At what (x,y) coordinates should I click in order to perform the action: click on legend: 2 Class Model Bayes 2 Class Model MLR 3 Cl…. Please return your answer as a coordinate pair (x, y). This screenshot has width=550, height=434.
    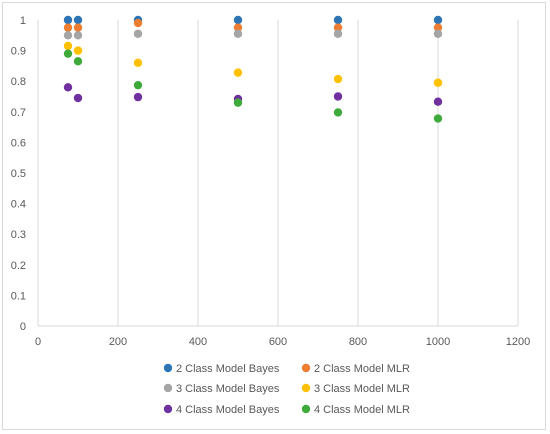
    Looking at the image, I should click on (286, 389).